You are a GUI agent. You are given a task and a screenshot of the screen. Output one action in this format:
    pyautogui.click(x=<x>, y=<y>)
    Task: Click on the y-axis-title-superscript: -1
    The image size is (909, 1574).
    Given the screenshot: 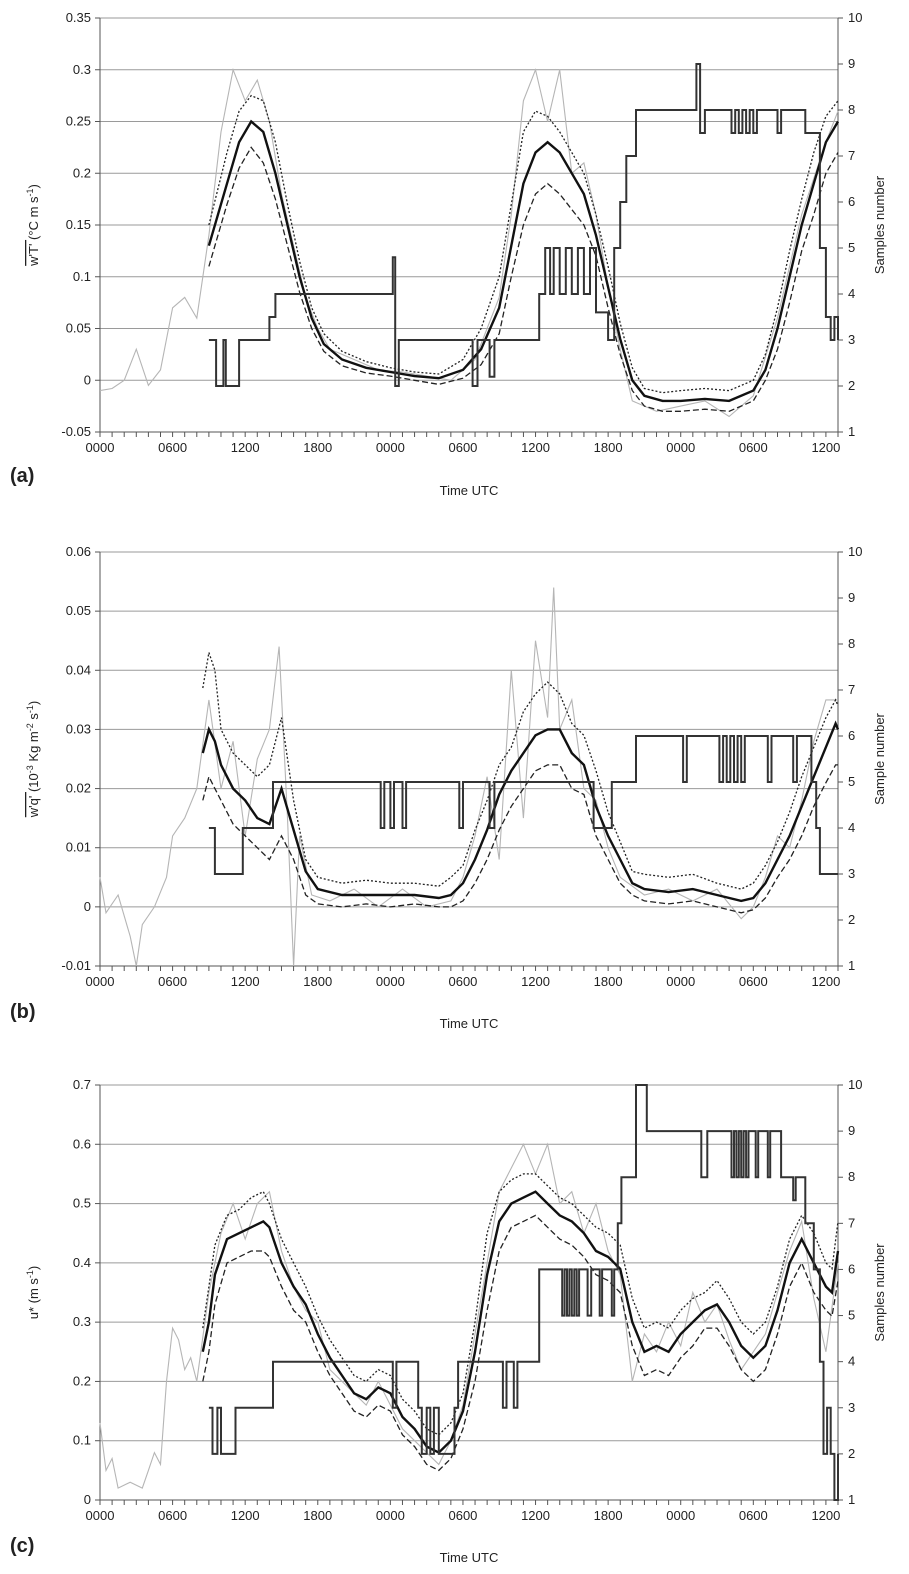 What is the action you would take?
    pyautogui.click(x=30, y=709)
    